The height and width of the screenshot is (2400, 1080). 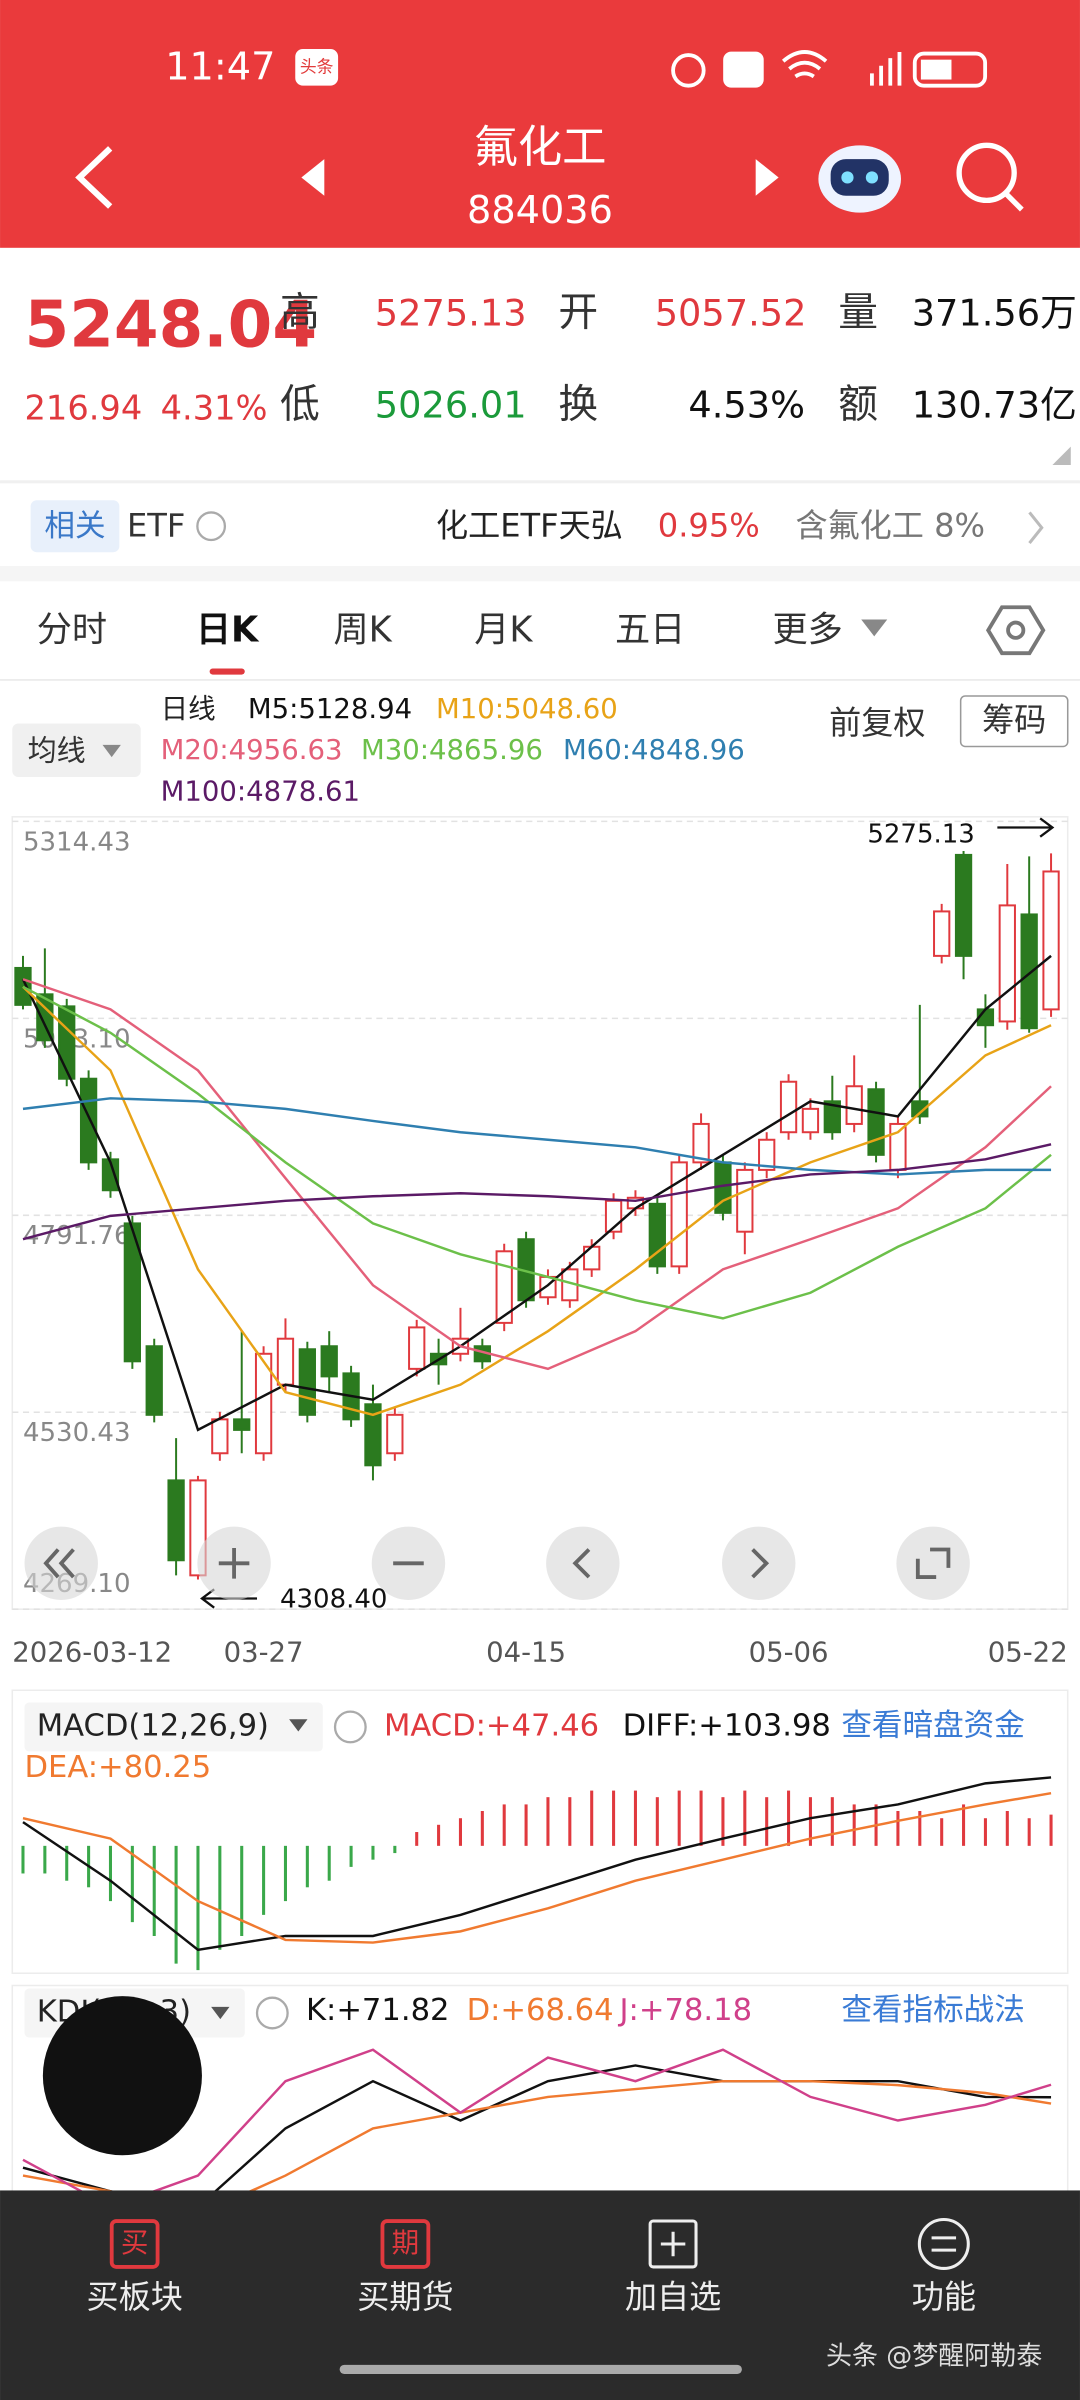 I want to click on macd-frame, so click(x=540, y=1831).